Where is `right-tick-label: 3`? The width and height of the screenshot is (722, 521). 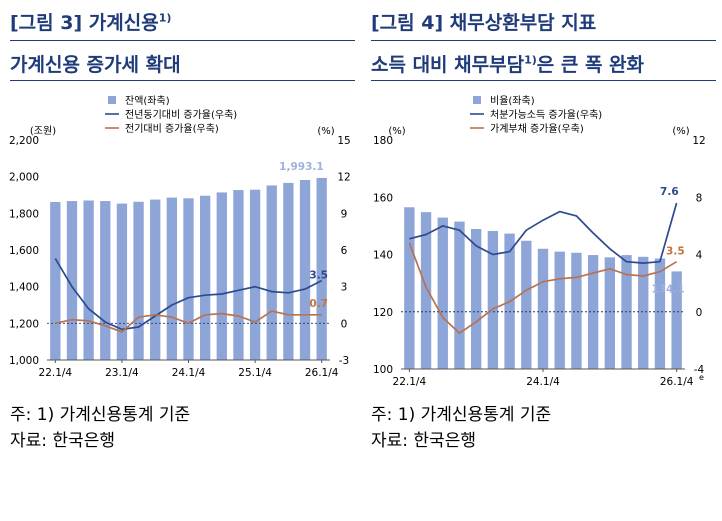
right-tick-label: 3 is located at coordinates (344, 288).